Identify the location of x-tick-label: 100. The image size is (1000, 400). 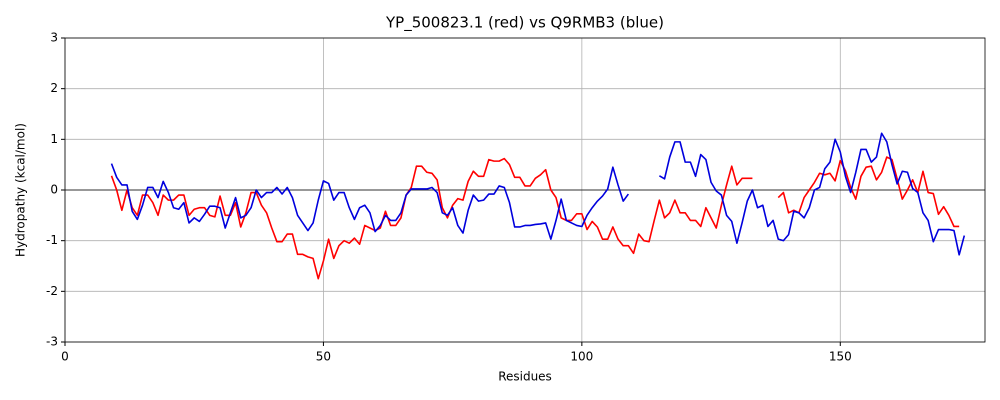
(581, 357).